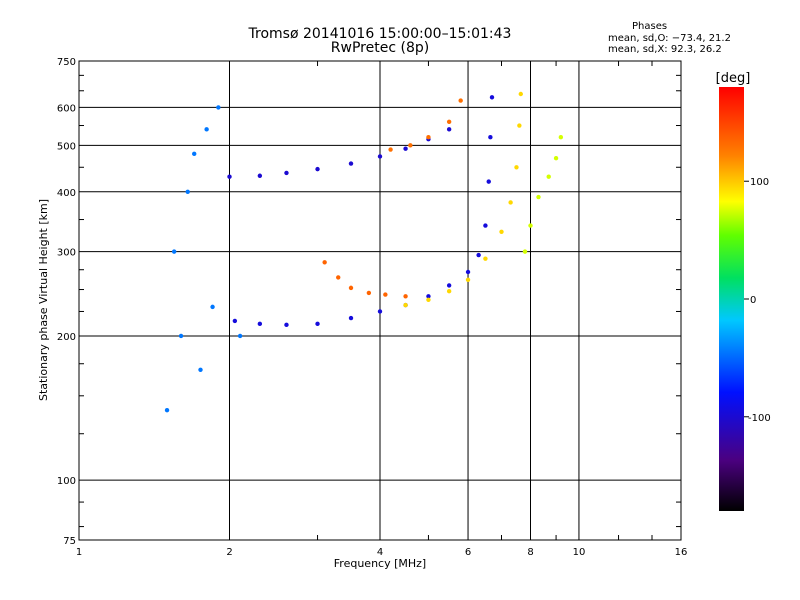 The height and width of the screenshot is (600, 800). I want to click on colorbar-ticks: 100 0 -100, so click(757, 300).